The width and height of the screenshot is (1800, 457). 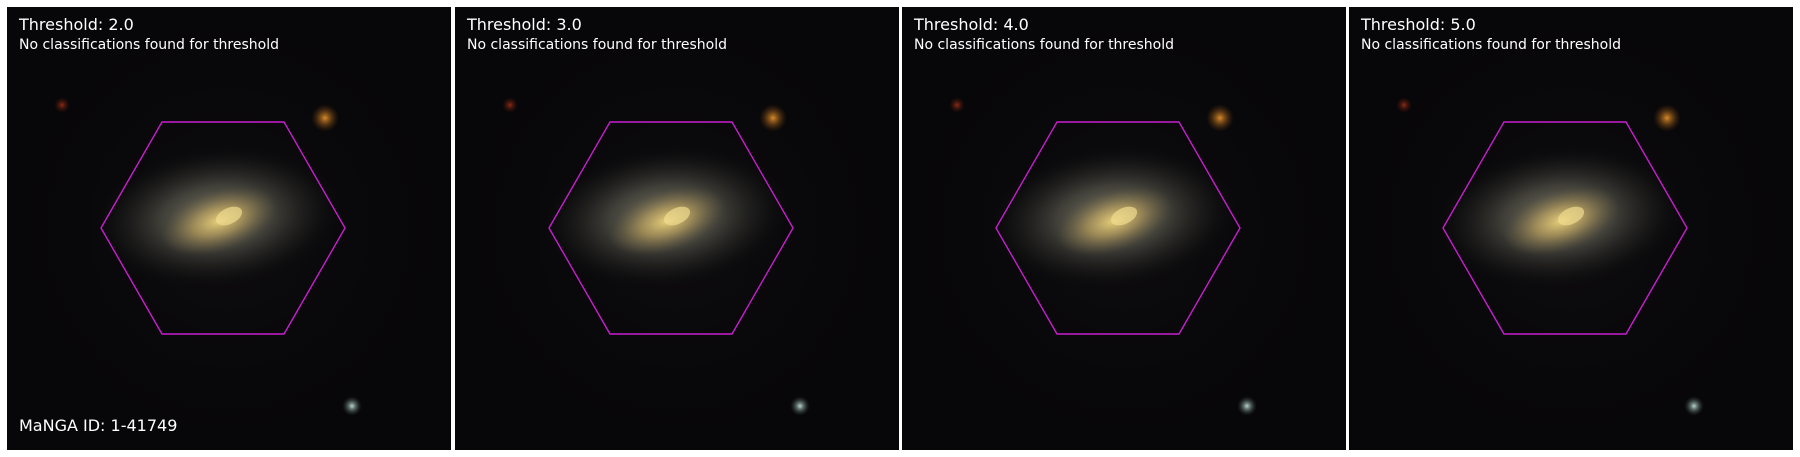 I want to click on manga-id-label: MaNGA ID: 1-41749, so click(x=98, y=426).